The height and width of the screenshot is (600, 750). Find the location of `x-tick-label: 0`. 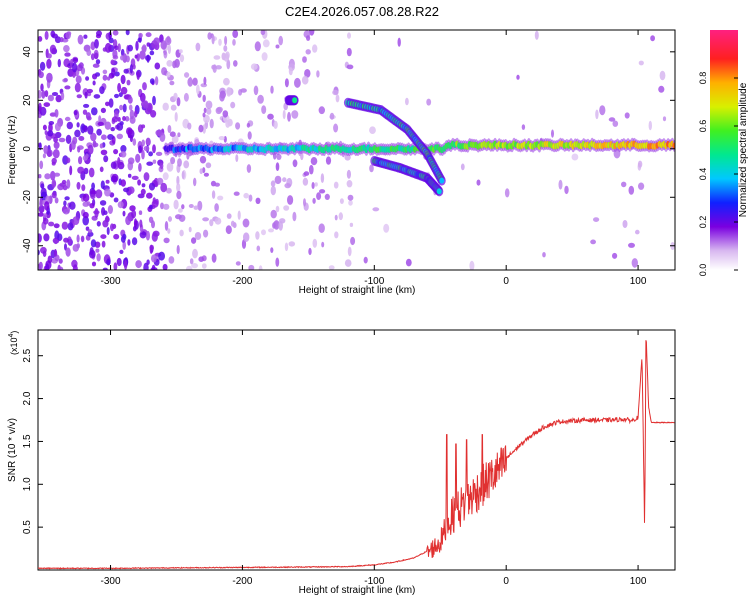

x-tick-label: 0 is located at coordinates (506, 281).